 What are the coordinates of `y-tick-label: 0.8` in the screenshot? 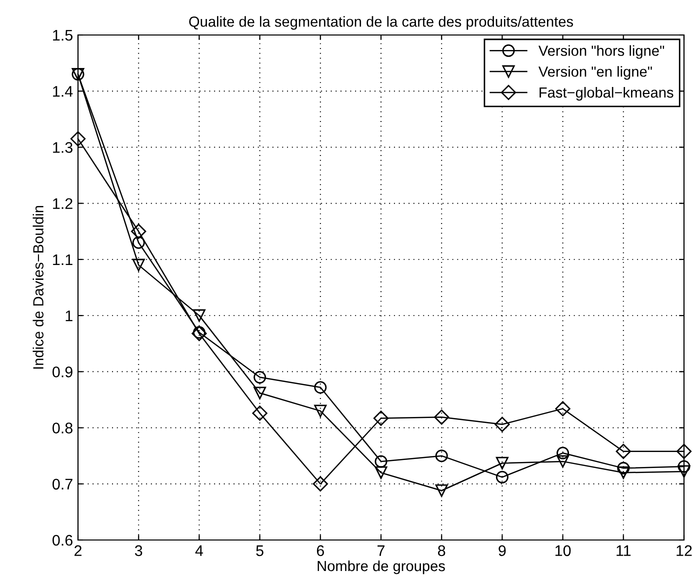 It's located at (62, 428).